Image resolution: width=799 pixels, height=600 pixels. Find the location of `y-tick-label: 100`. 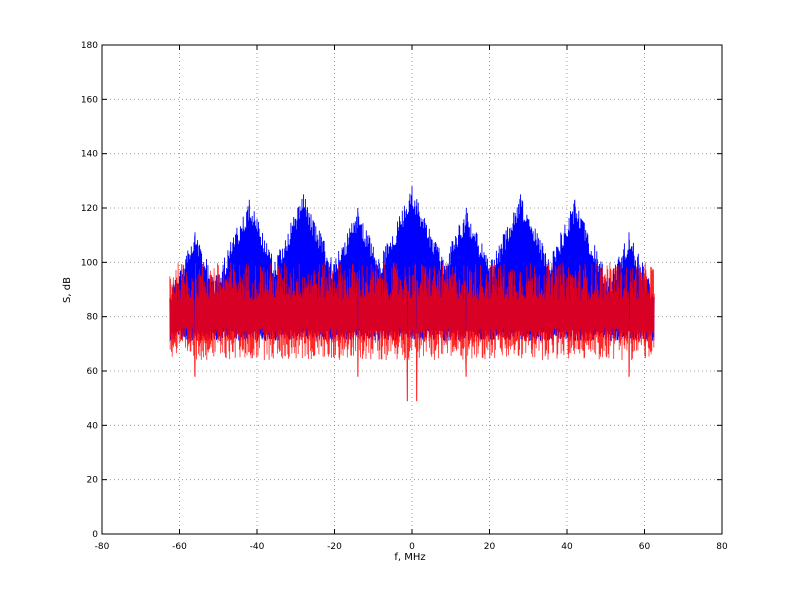

y-tick-label: 100 is located at coordinates (89, 263).